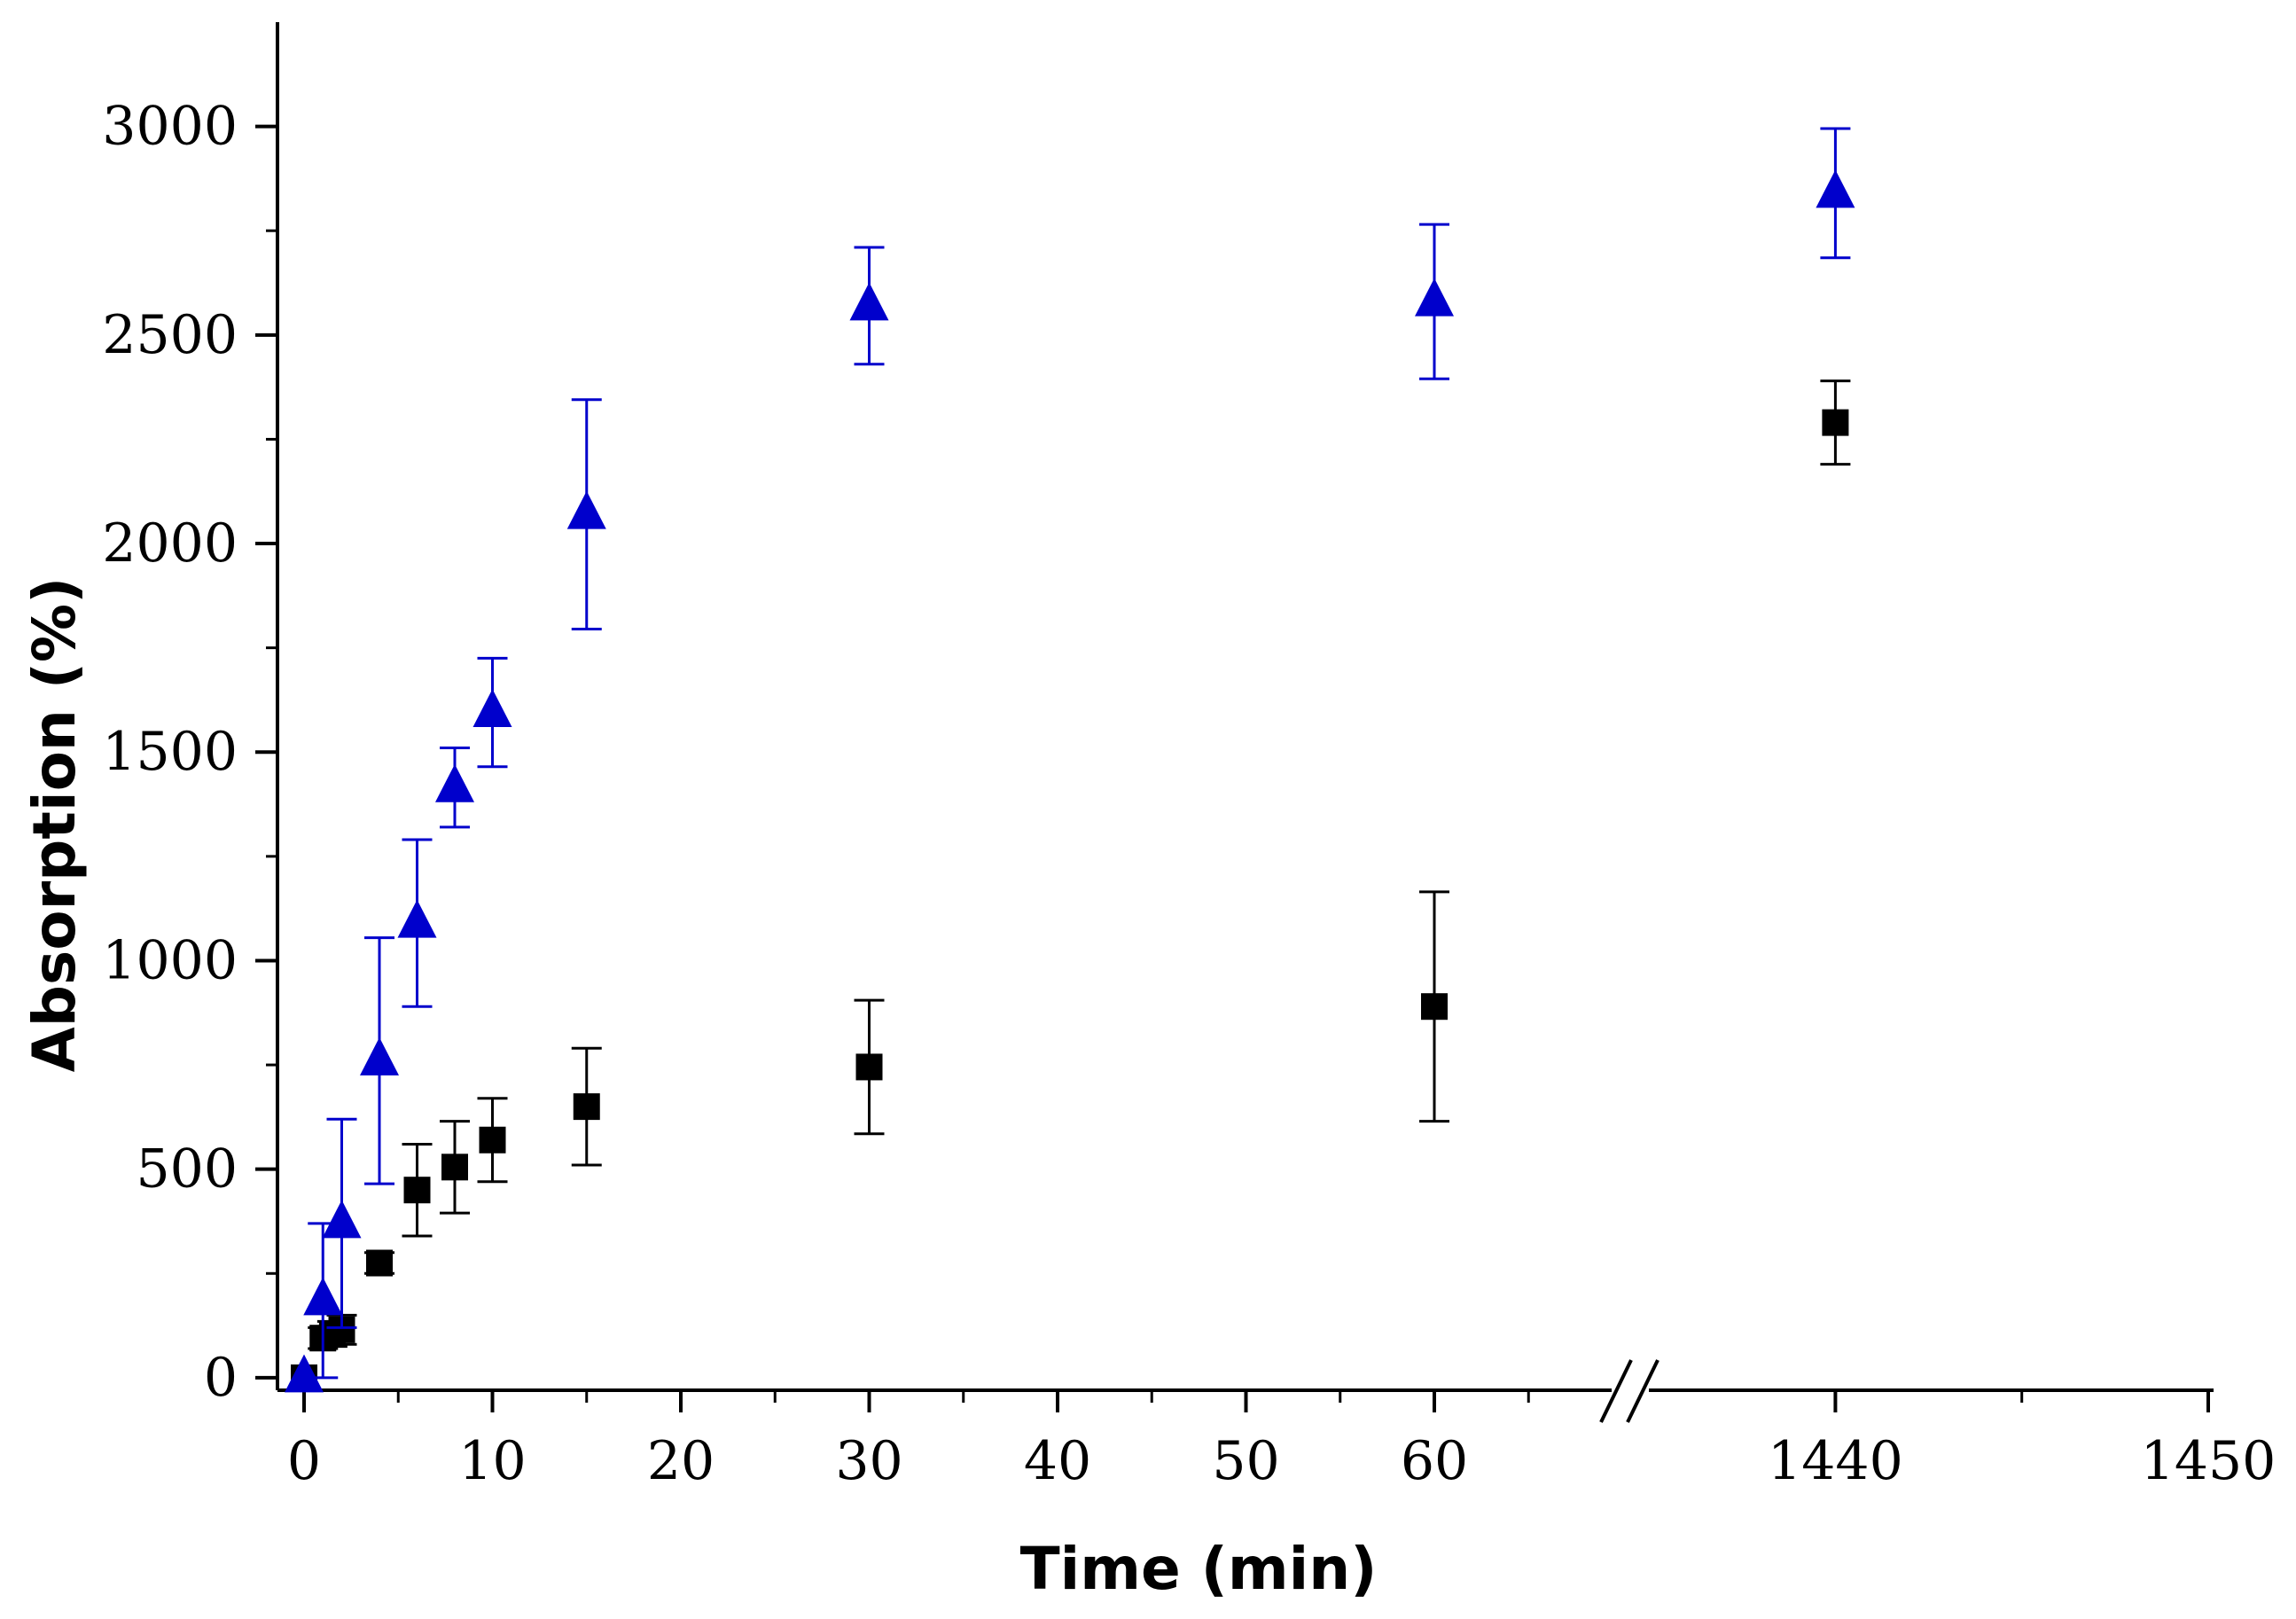 This screenshot has width=2296, height=1619. Describe the element at coordinates (1057, 1461) in the screenshot. I see `x-tick-label: 40` at that location.